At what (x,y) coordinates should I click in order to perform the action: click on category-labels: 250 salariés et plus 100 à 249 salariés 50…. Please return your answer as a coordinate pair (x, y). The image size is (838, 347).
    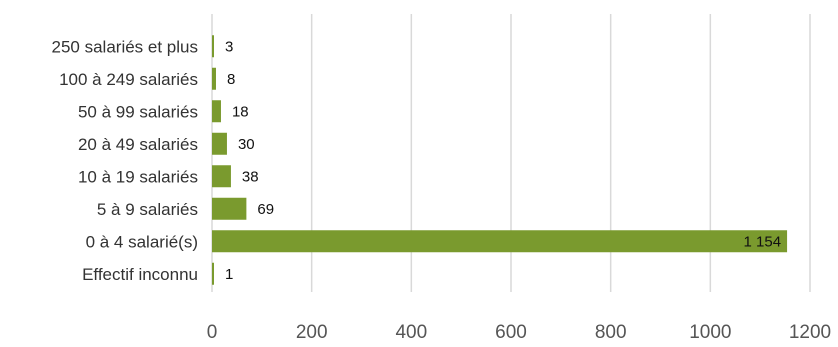
    Looking at the image, I should click on (125, 160).